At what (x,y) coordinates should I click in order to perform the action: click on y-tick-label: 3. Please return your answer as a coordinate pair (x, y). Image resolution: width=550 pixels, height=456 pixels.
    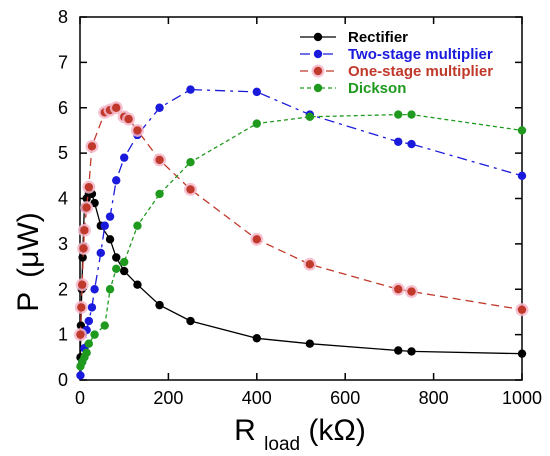
    Looking at the image, I should click on (63, 244).